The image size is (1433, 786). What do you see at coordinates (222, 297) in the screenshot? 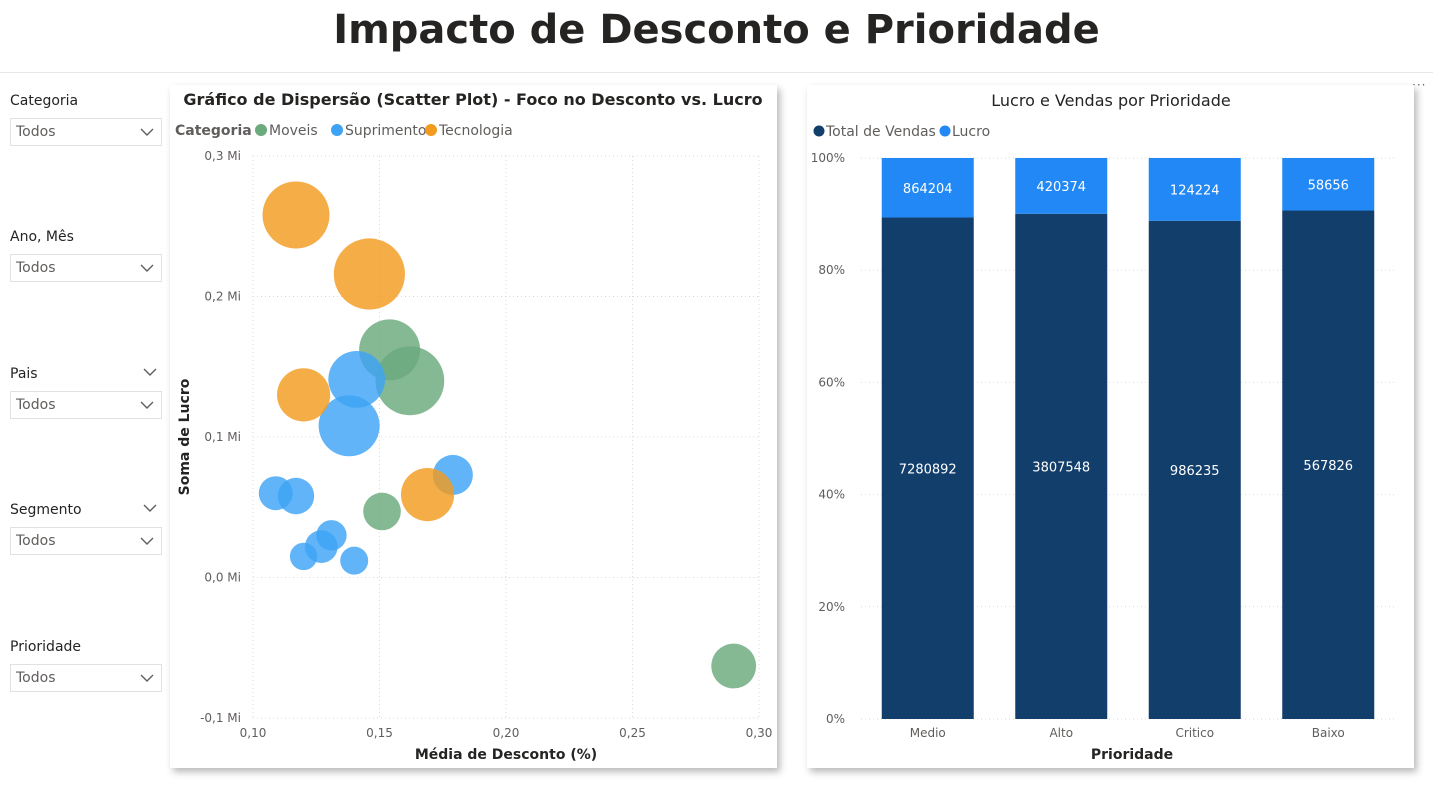
I see `y-tick-label: 0,2 Mi` at bounding box center [222, 297].